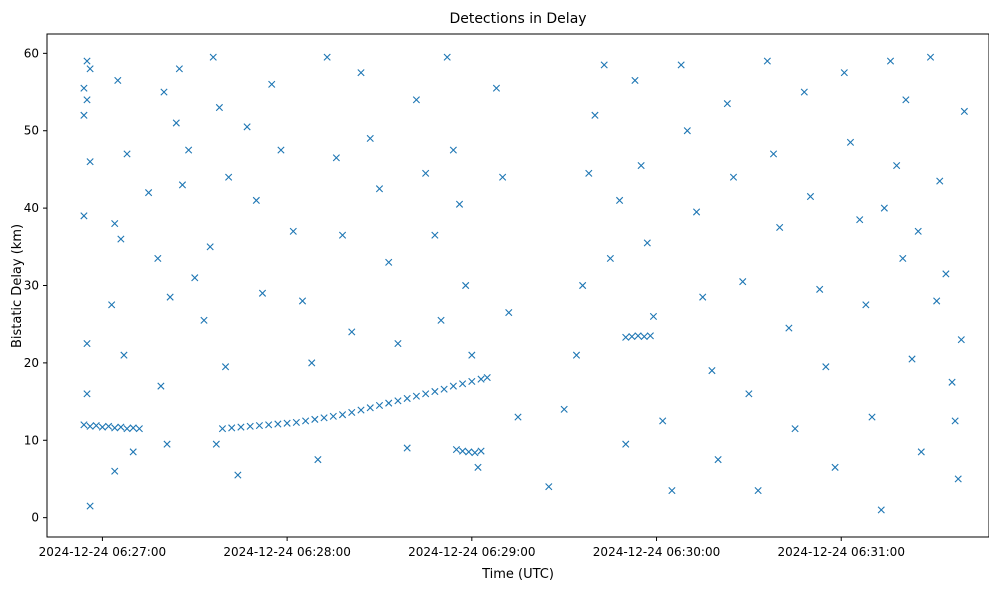 The width and height of the screenshot is (989, 590). I want to click on y-tick-label: 60, so click(31, 53).